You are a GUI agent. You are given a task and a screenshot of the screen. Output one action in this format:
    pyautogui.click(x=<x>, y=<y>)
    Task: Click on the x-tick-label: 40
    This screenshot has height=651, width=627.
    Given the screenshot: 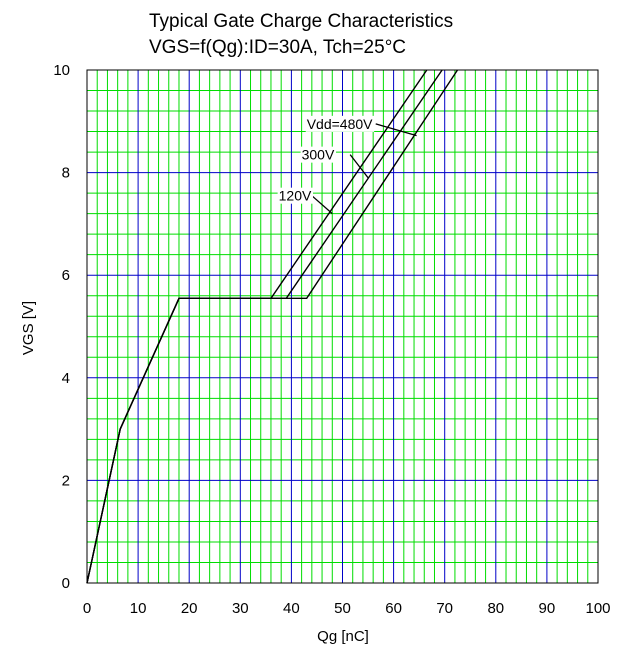 What is the action you would take?
    pyautogui.click(x=291, y=608)
    